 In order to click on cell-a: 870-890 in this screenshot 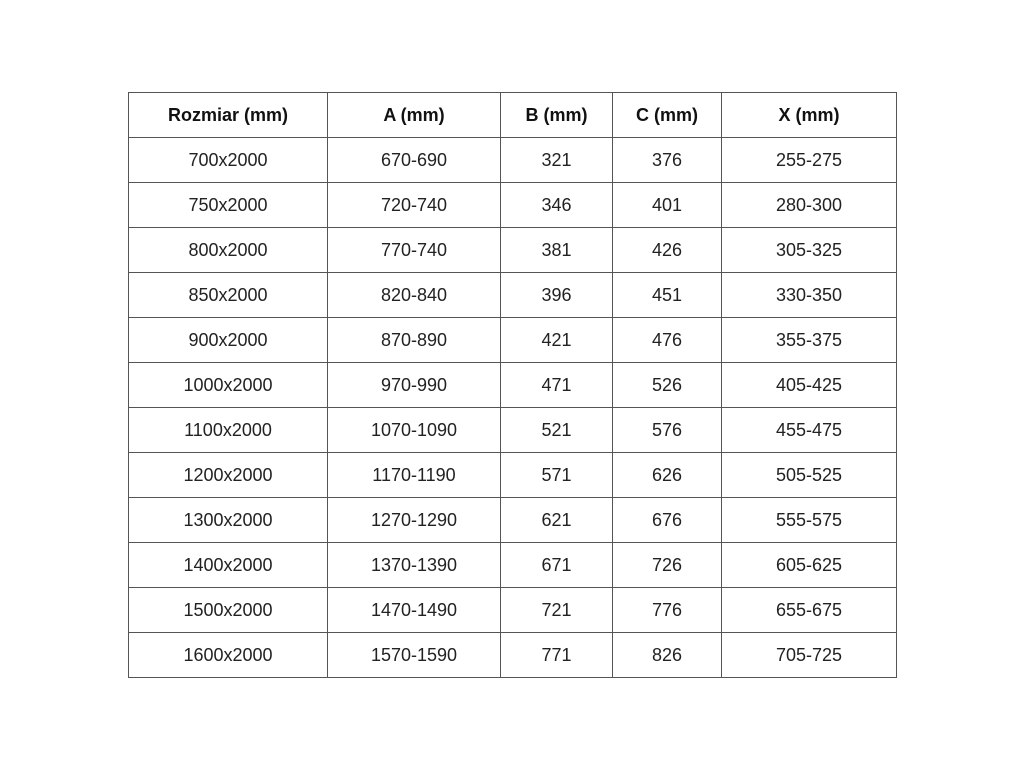, I will do `click(414, 340)`.